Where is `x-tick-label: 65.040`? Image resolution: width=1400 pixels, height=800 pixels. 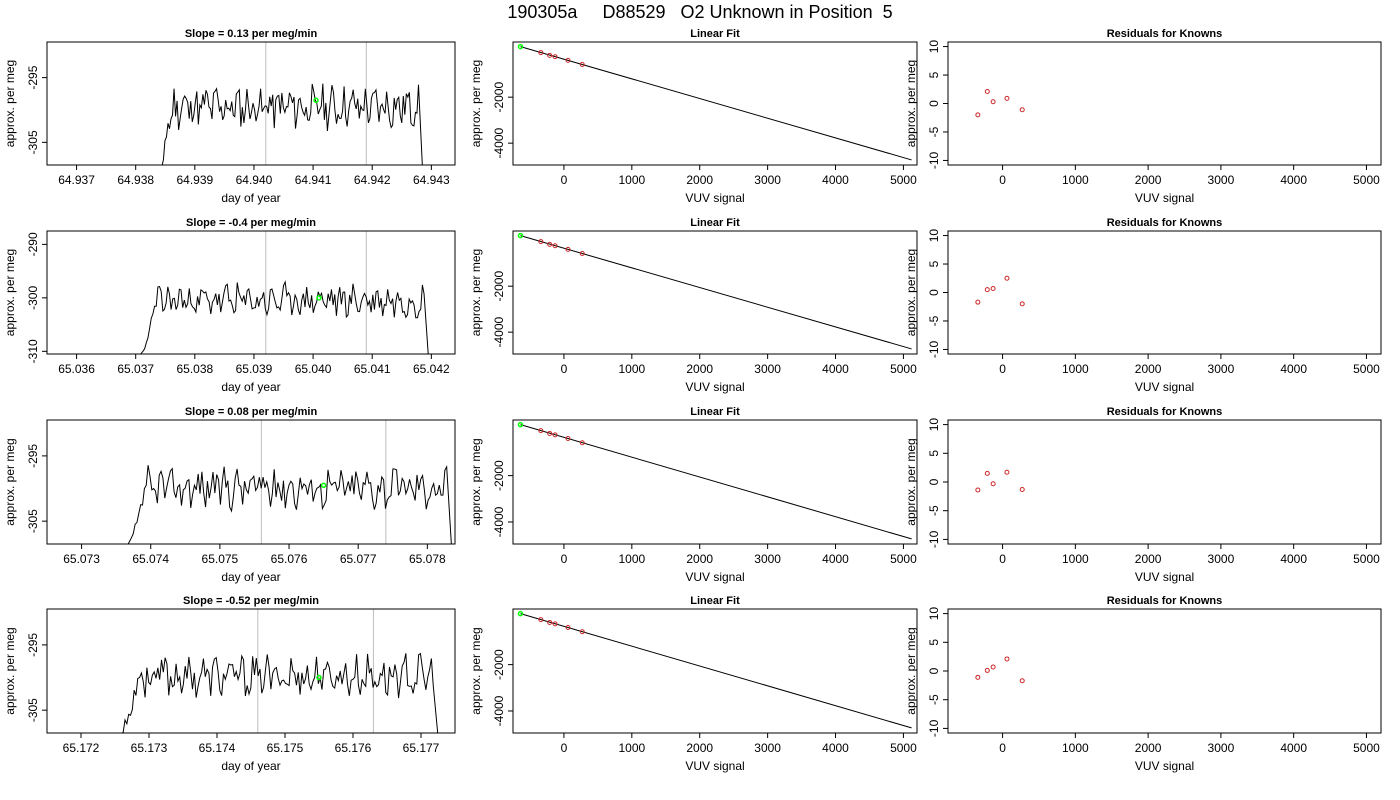
x-tick-label: 65.040 is located at coordinates (313, 369).